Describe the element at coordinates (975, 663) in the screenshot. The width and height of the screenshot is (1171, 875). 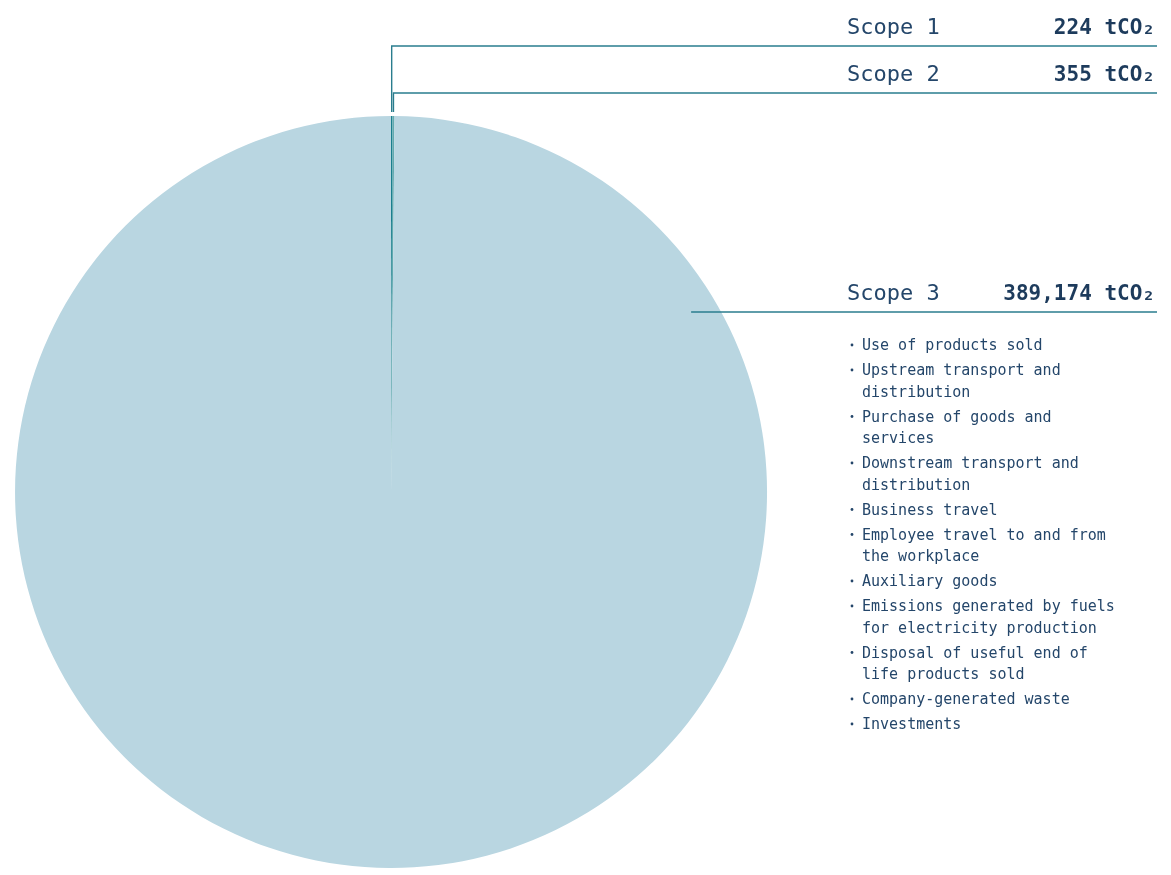
I see `text: Disposal of useful end of life products sold` at that location.